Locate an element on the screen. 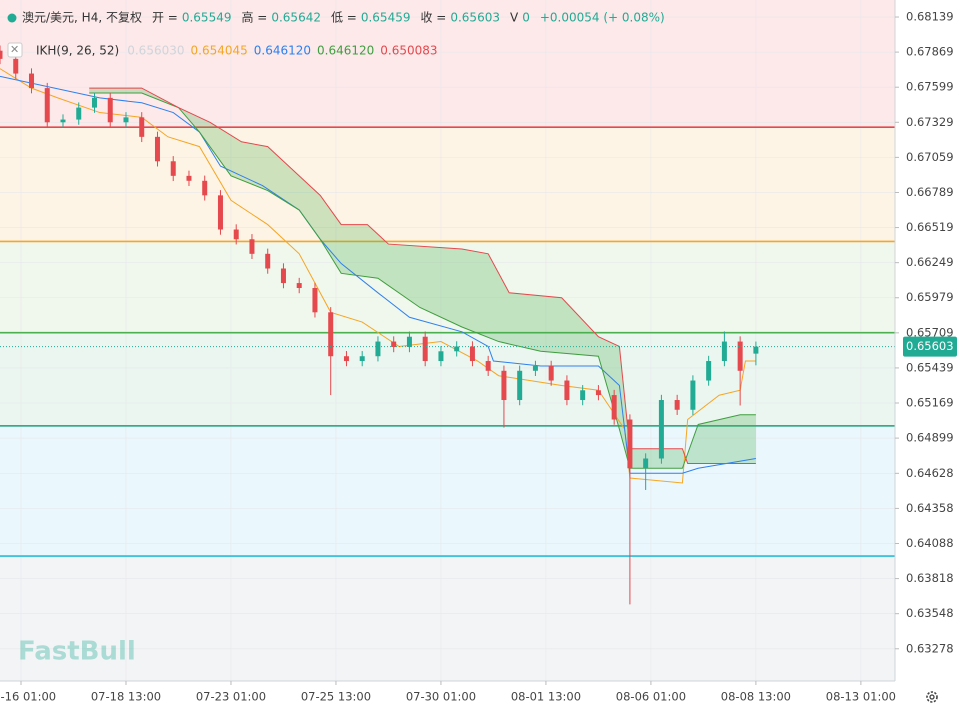  status-dot is located at coordinates (12, 18).